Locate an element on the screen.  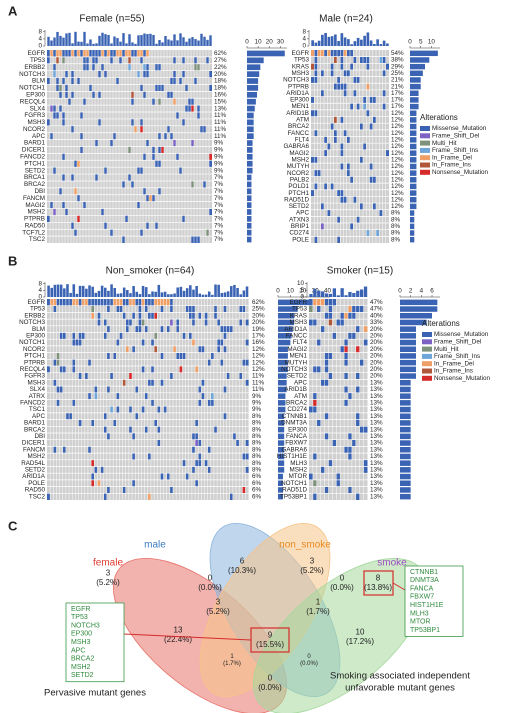
plot-title: Smoker (n=15) is located at coordinates (360, 271).